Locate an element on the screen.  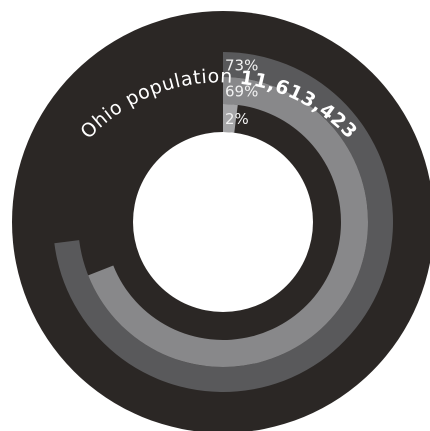
ring-label-3: 2% is located at coordinates (237, 119).